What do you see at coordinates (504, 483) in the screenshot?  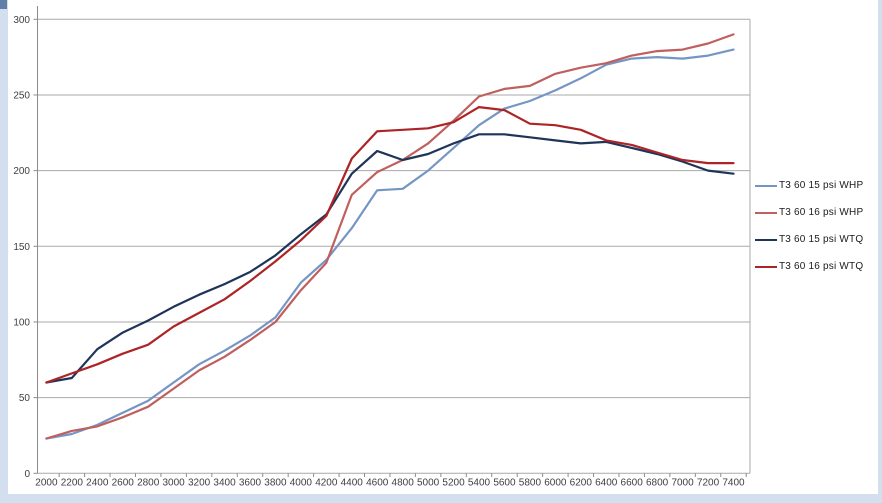 I see `x-axis-label: 5600` at bounding box center [504, 483].